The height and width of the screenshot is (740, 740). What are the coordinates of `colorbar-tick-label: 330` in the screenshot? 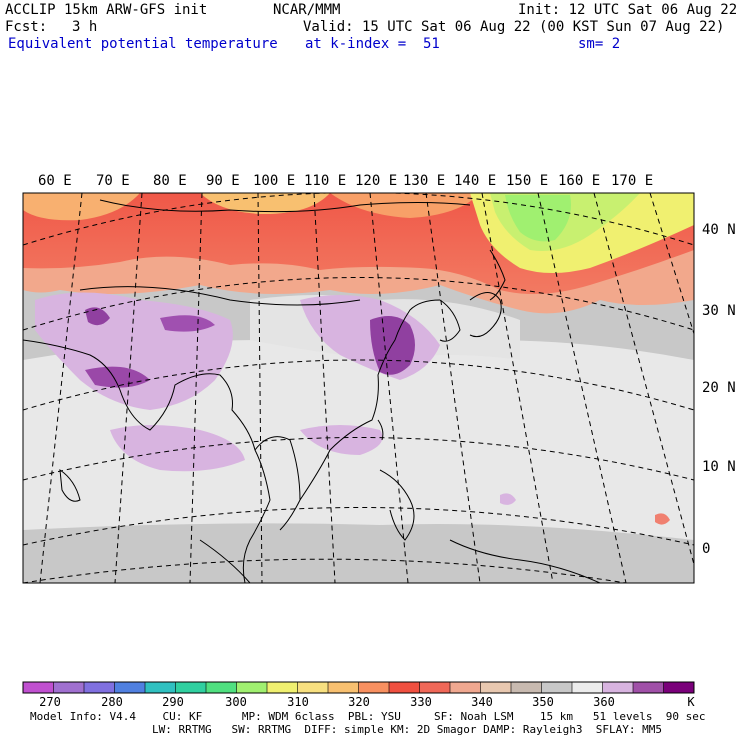 It's located at (421, 702).